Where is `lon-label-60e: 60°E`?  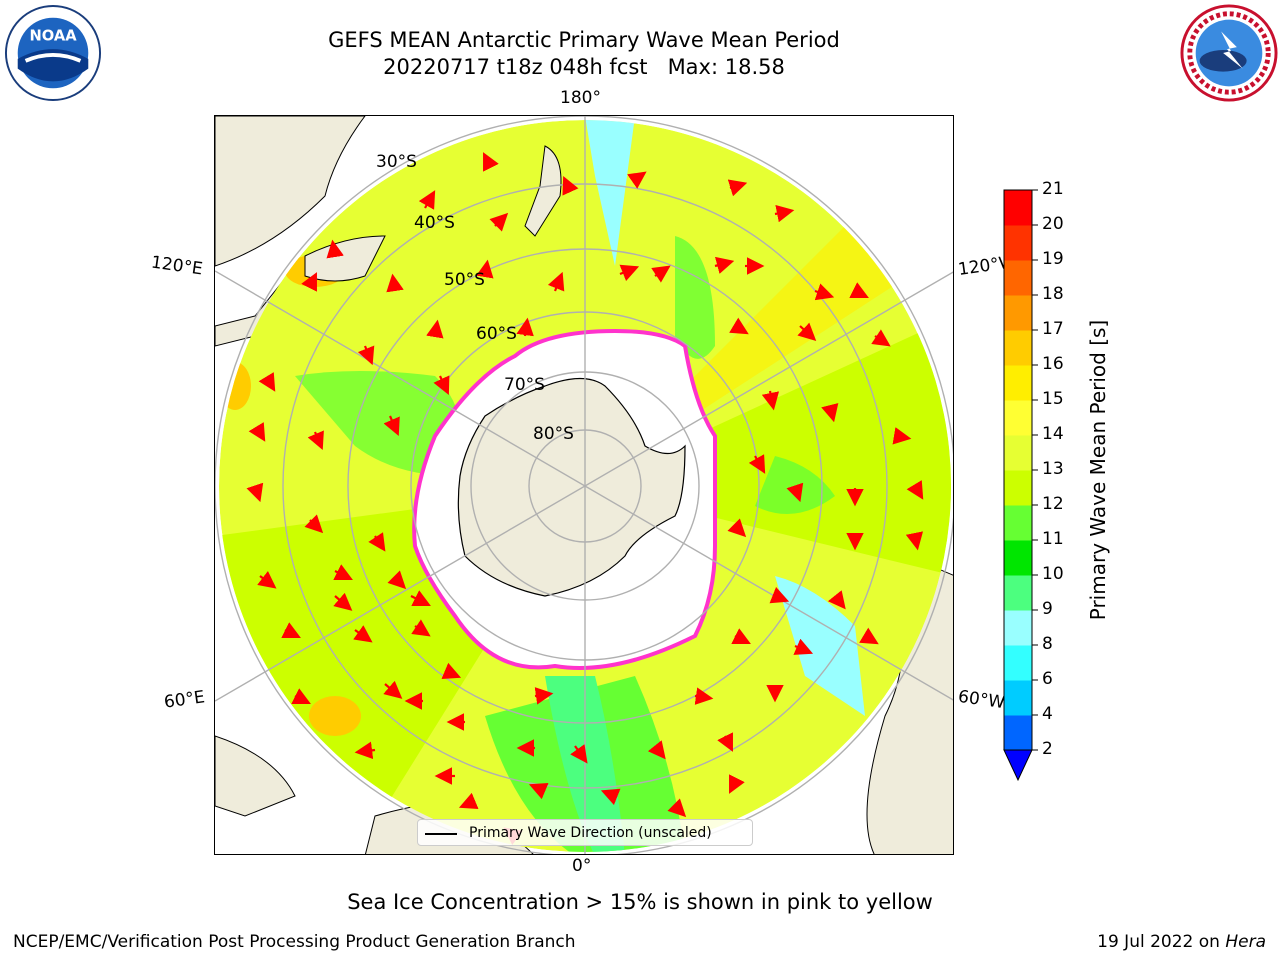 lon-label-60e: 60°E is located at coordinates (184, 700).